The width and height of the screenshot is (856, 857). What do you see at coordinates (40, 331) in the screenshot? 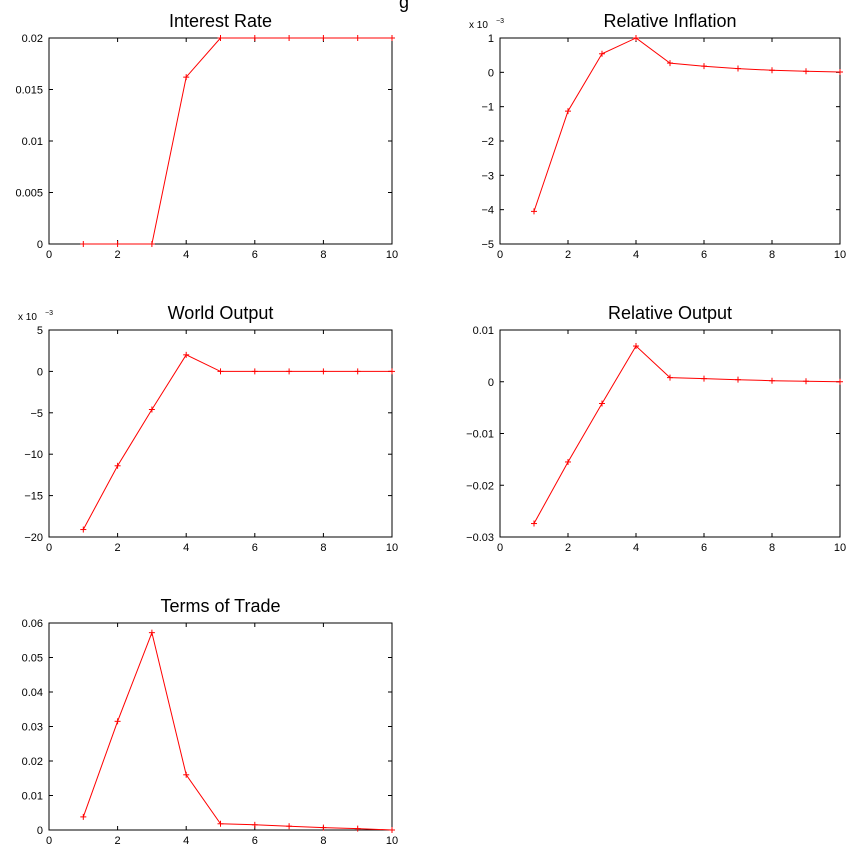
I see `y-tick-label: 5` at bounding box center [40, 331].